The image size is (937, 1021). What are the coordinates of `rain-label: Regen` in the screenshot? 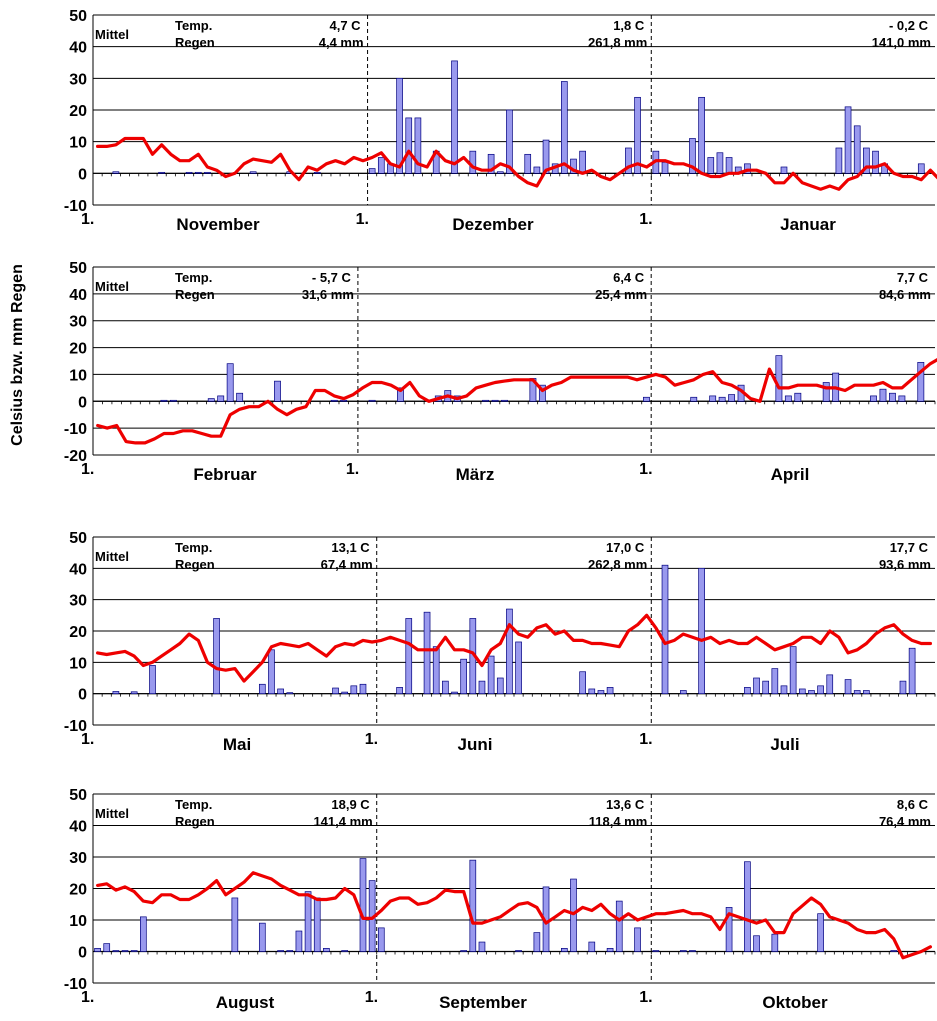 It's located at (195, 42).